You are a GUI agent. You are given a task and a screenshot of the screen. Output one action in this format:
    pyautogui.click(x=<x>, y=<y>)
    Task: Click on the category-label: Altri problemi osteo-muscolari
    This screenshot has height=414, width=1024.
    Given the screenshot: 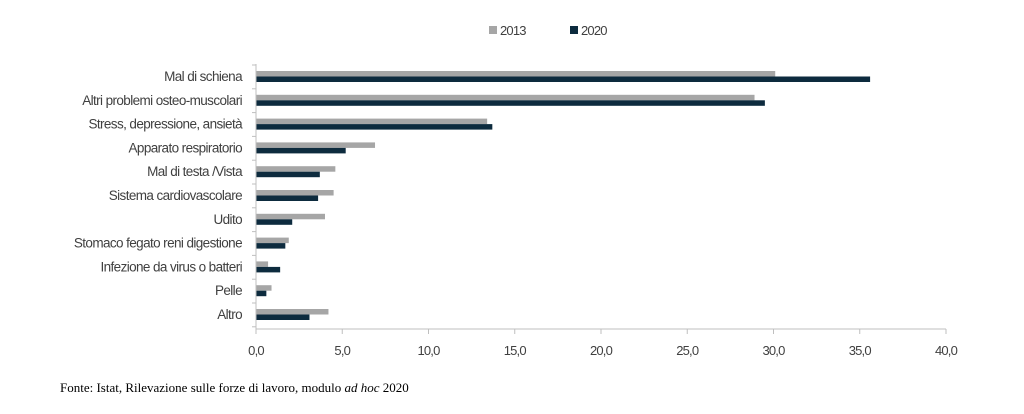 What is the action you would take?
    pyautogui.click(x=162, y=100)
    